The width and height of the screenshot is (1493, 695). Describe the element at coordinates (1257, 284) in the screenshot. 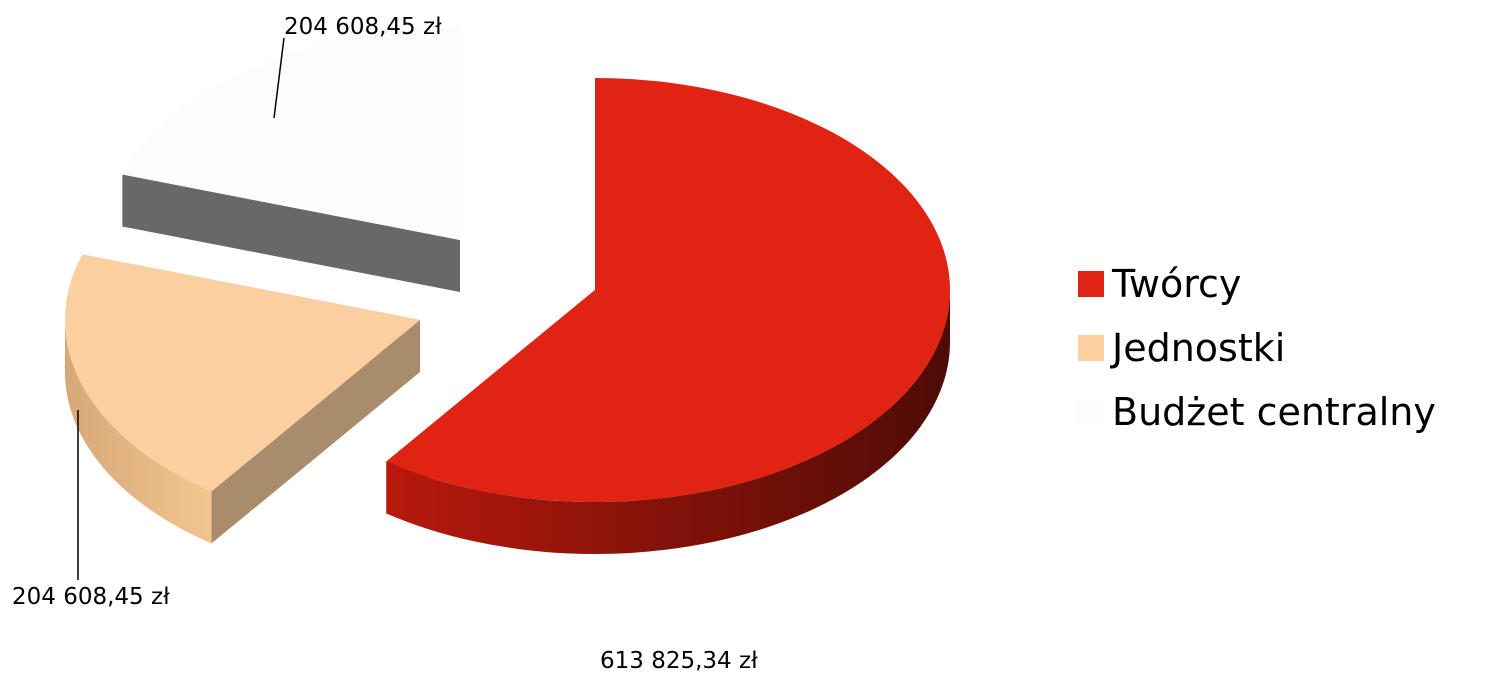

I see `legend-item: Twórcy` at that location.